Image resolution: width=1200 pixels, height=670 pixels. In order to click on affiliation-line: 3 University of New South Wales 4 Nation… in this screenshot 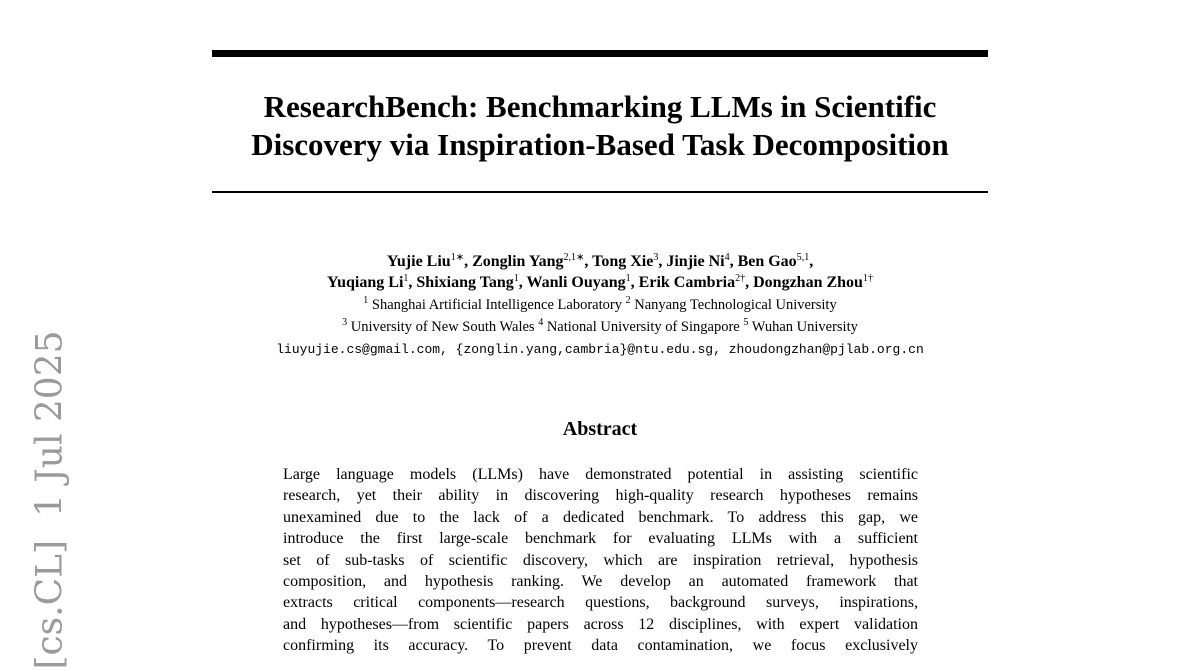, I will do `click(600, 327)`.